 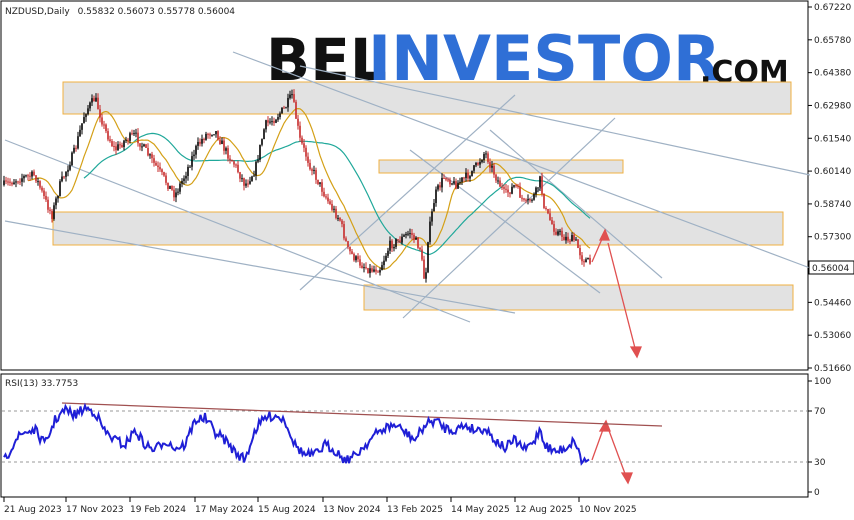 What do you see at coordinates (41, 384) in the screenshot?
I see `rsi-label: RSI(13) 33.7753` at bounding box center [41, 384].